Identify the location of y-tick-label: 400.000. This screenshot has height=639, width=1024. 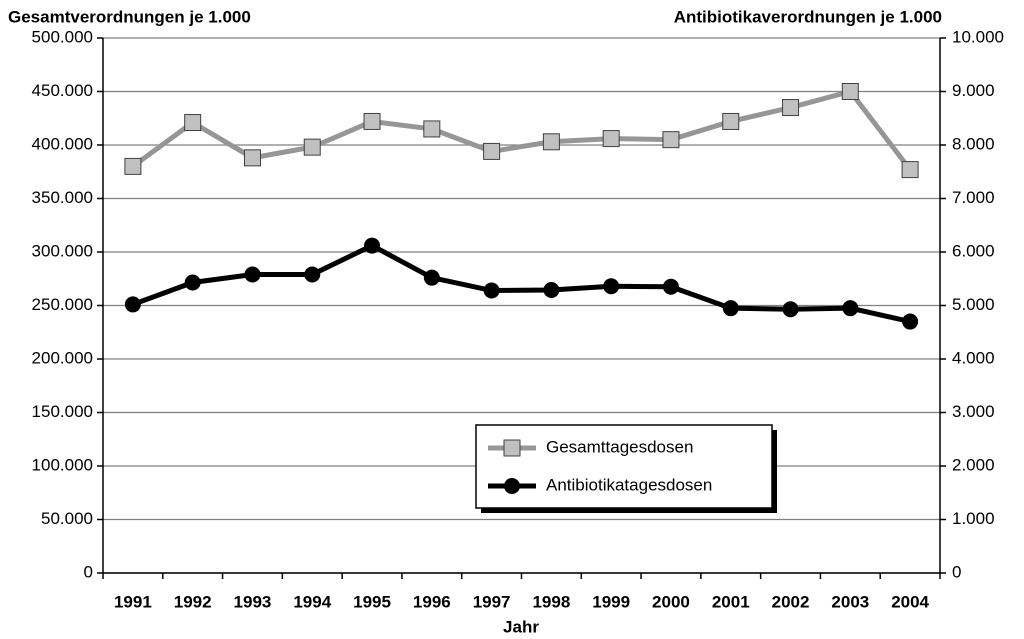
(62, 143).